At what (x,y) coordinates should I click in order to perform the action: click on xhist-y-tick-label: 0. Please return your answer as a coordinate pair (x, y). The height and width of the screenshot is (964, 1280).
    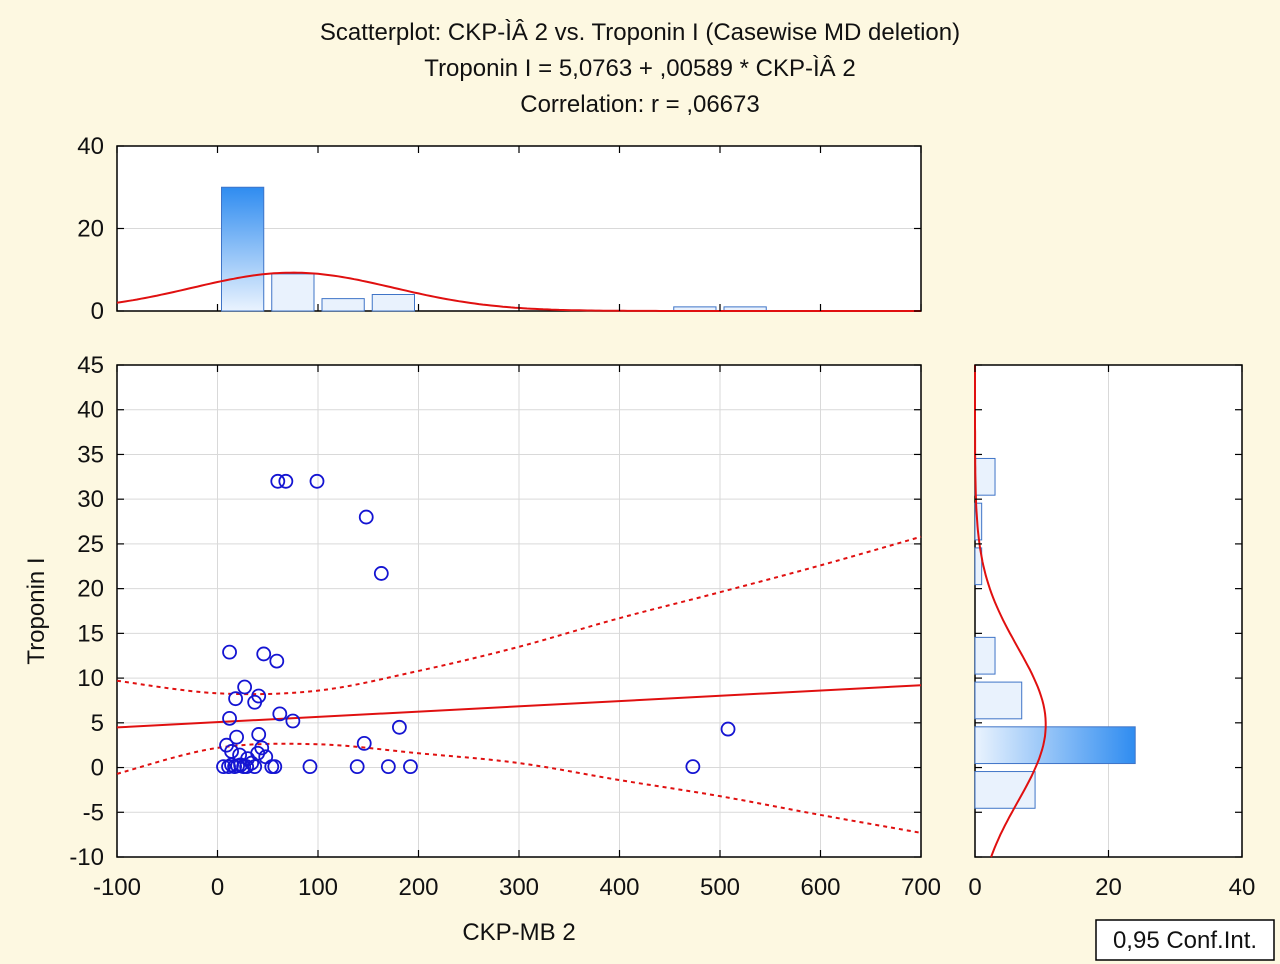
    Looking at the image, I should click on (97, 311).